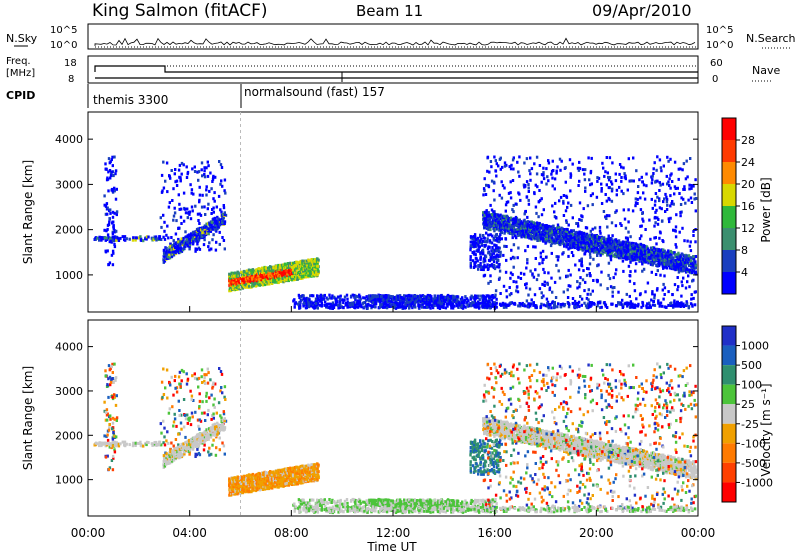 The height and width of the screenshot is (554, 800). I want to click on nsky-trace, so click(395, 42).